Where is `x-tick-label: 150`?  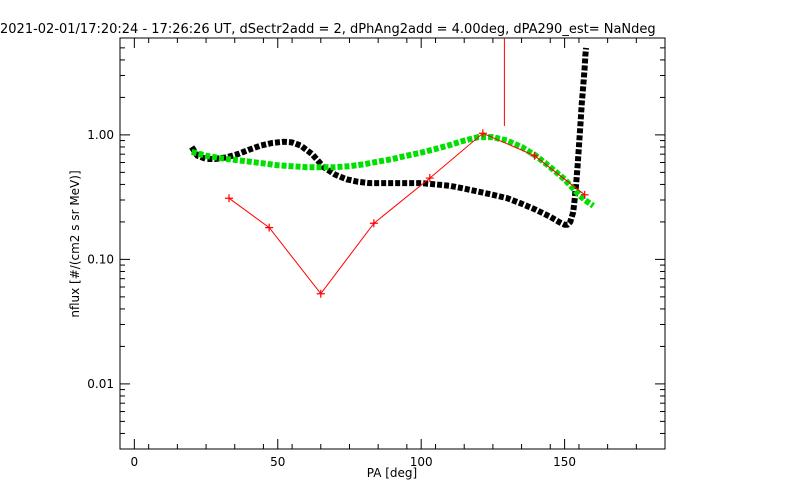
x-tick-label: 150 is located at coordinates (564, 462).